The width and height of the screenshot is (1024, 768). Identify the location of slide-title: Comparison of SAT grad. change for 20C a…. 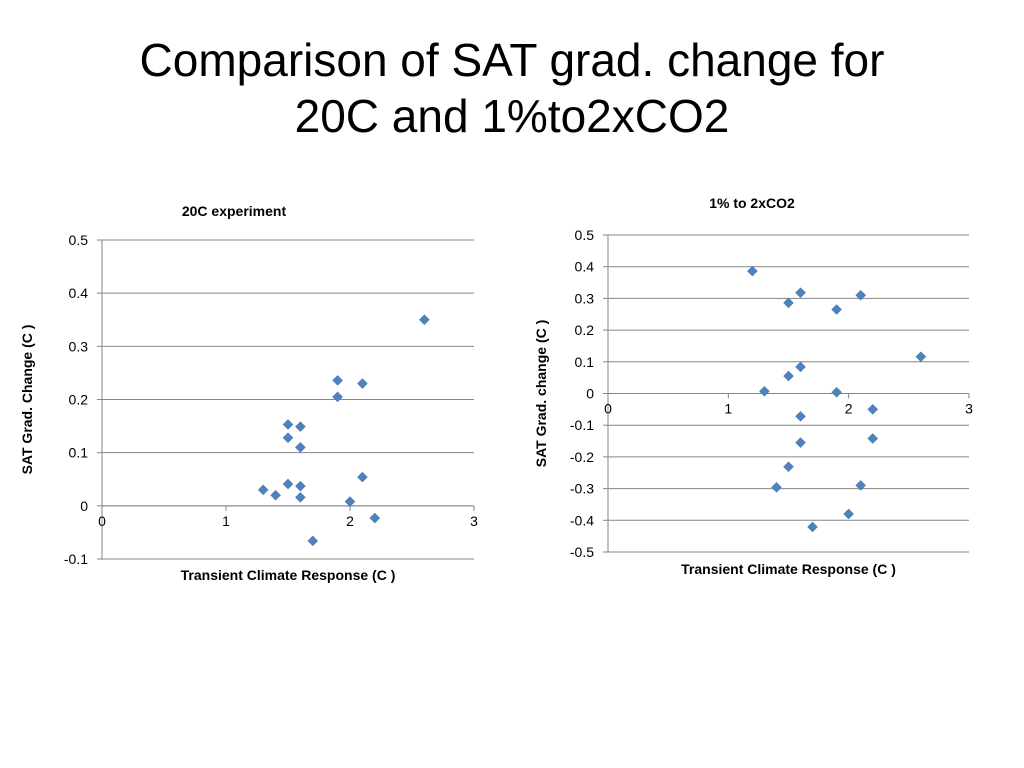
(512, 88).